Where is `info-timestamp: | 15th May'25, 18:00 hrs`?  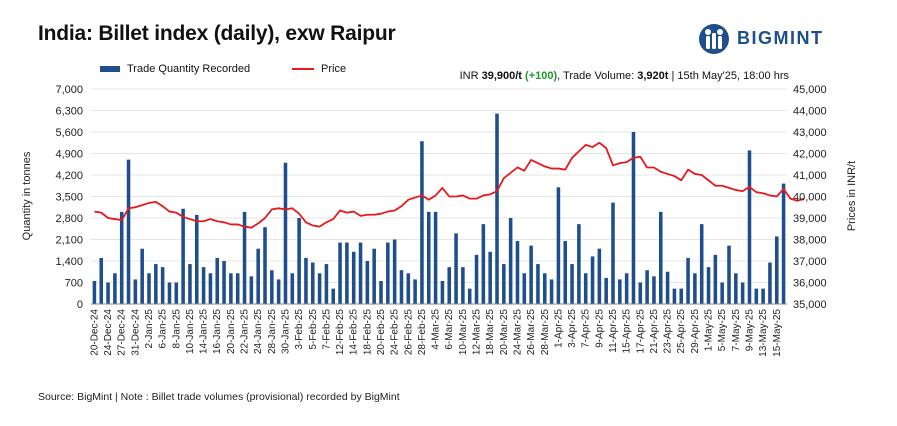
info-timestamp: | 15th May'25, 18:00 hrs is located at coordinates (730, 76).